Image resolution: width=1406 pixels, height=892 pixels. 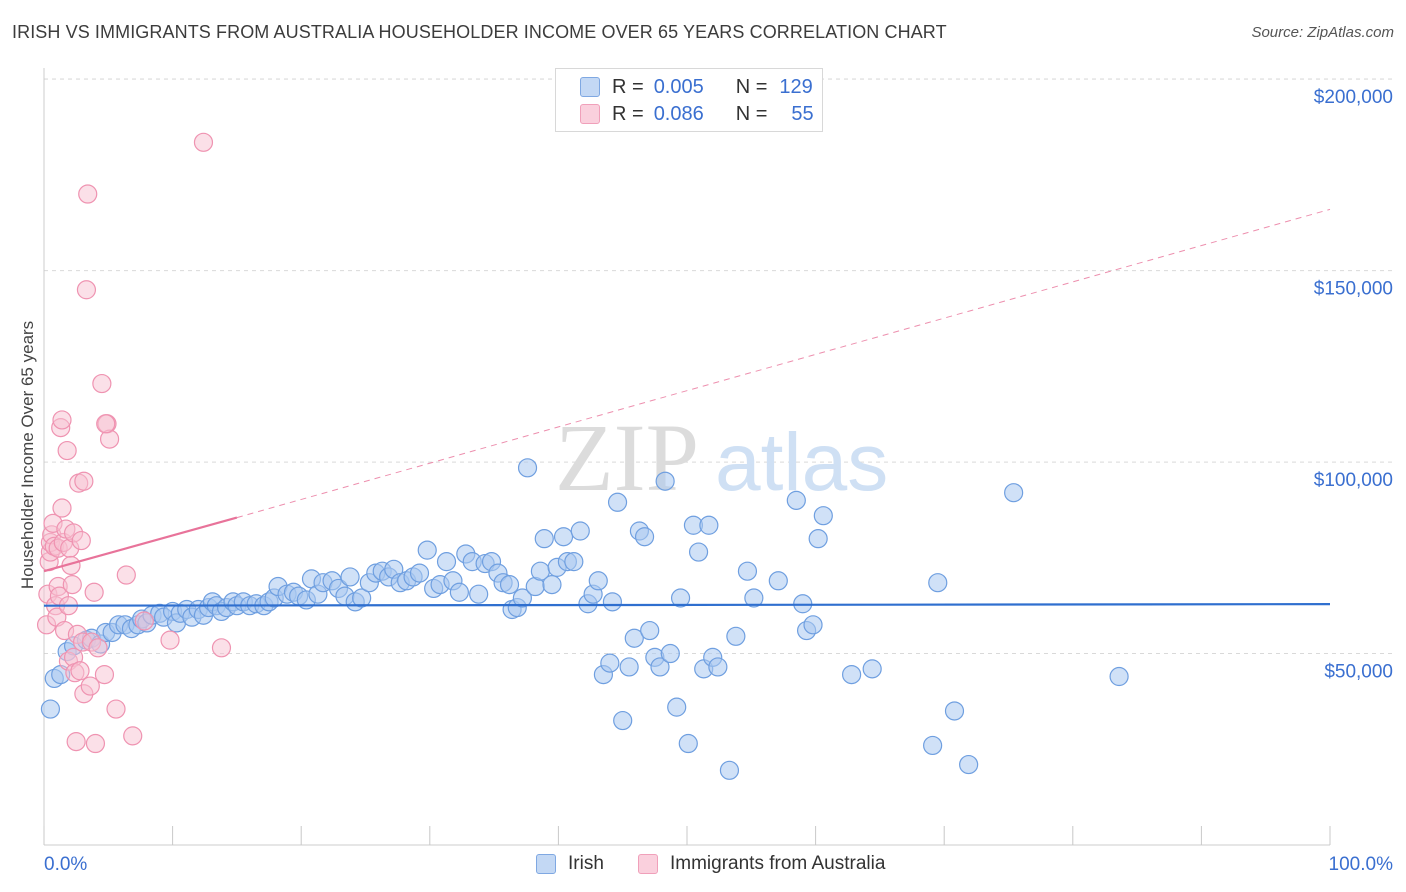 What do you see at coordinates (546, 864) in the screenshot?
I see `bottom-irish-swatch` at bounding box center [546, 864].